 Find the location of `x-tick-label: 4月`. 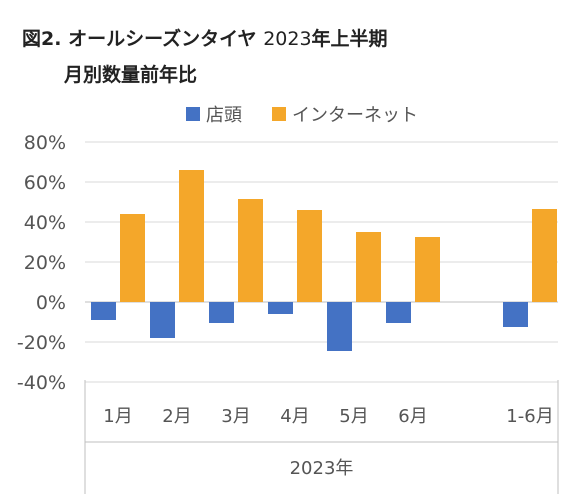

x-tick-label: 4月 is located at coordinates (294, 416).